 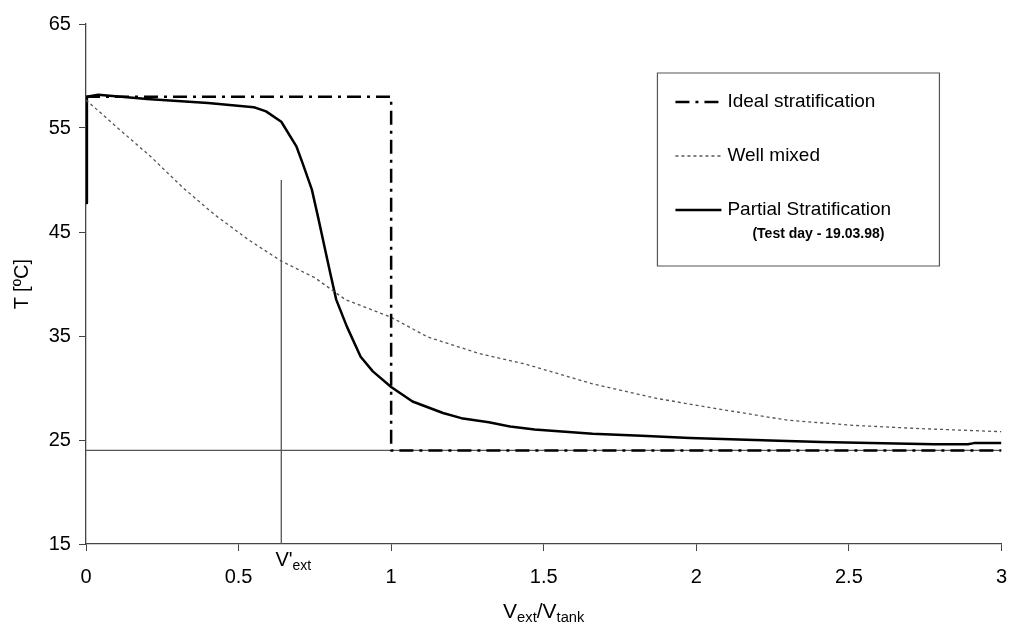 What do you see at coordinates (848, 575) in the screenshot?
I see `x-tick-label: 2.5` at bounding box center [848, 575].